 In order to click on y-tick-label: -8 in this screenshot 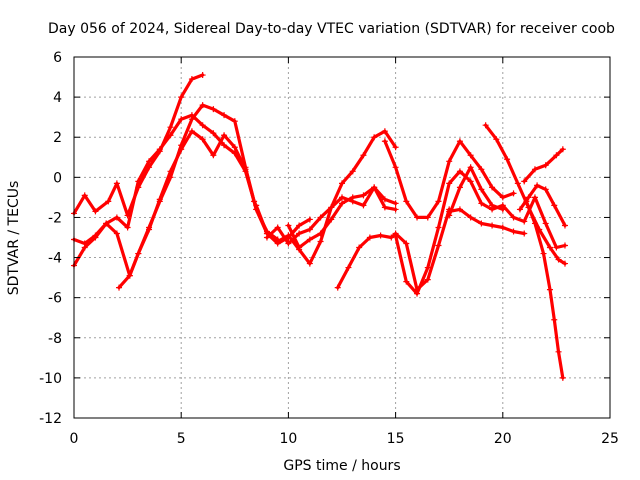, I will do `click(55, 339)`.